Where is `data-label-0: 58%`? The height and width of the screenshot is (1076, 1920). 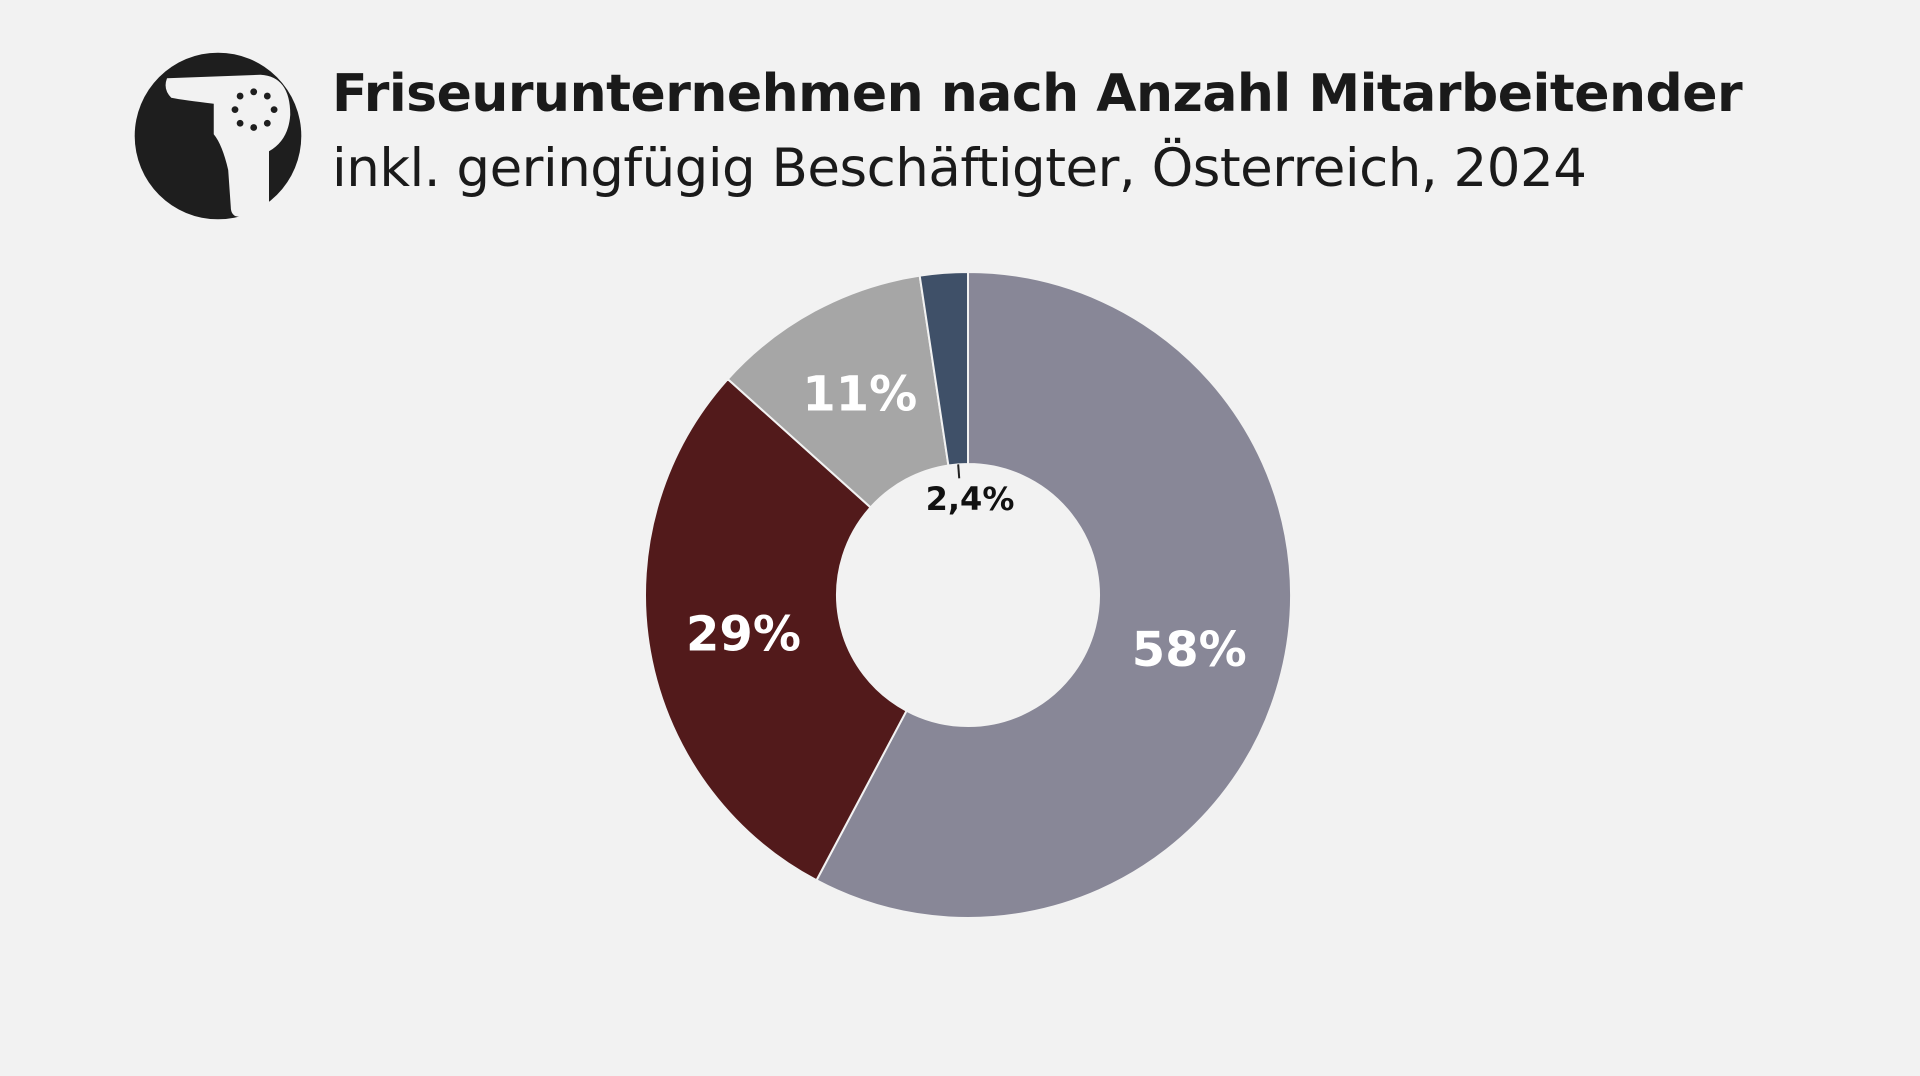
data-label-0: 58% is located at coordinates (1189, 650).